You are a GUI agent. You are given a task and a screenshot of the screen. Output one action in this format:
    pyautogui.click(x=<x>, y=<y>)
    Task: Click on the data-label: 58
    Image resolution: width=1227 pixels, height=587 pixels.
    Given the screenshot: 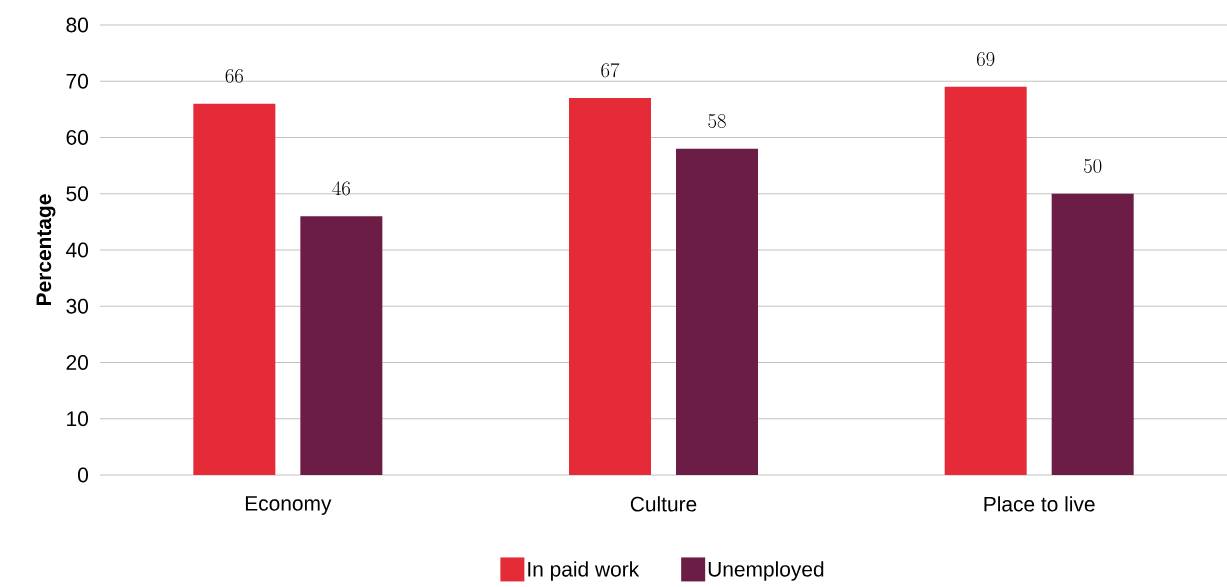 What is the action you would take?
    pyautogui.click(x=717, y=120)
    